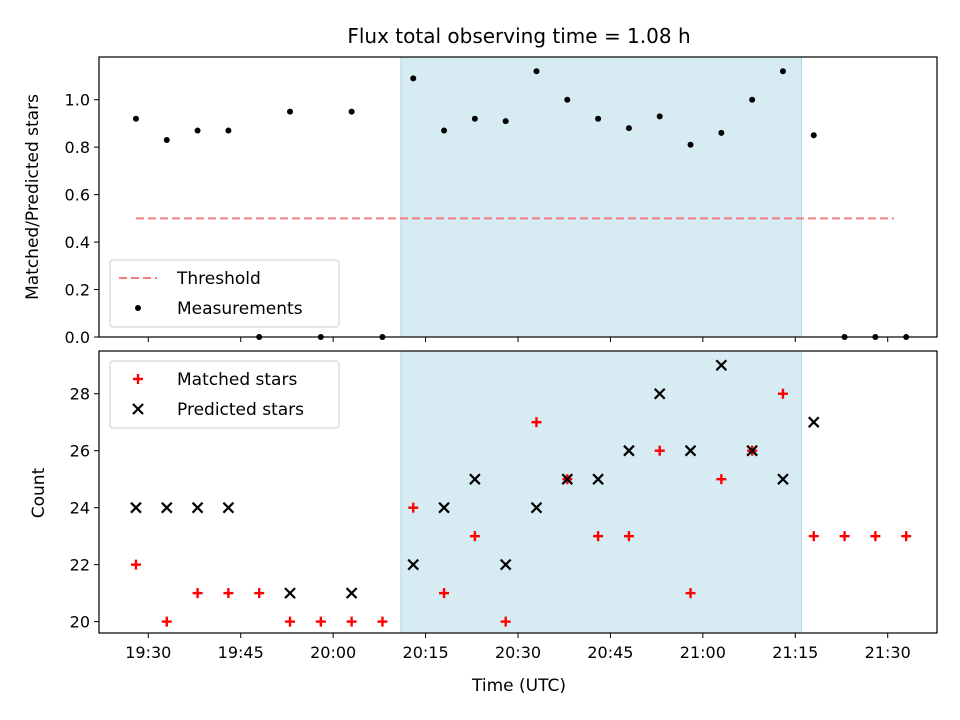  Describe the element at coordinates (218, 279) in the screenshot. I see `legend-label: Threshold` at that location.